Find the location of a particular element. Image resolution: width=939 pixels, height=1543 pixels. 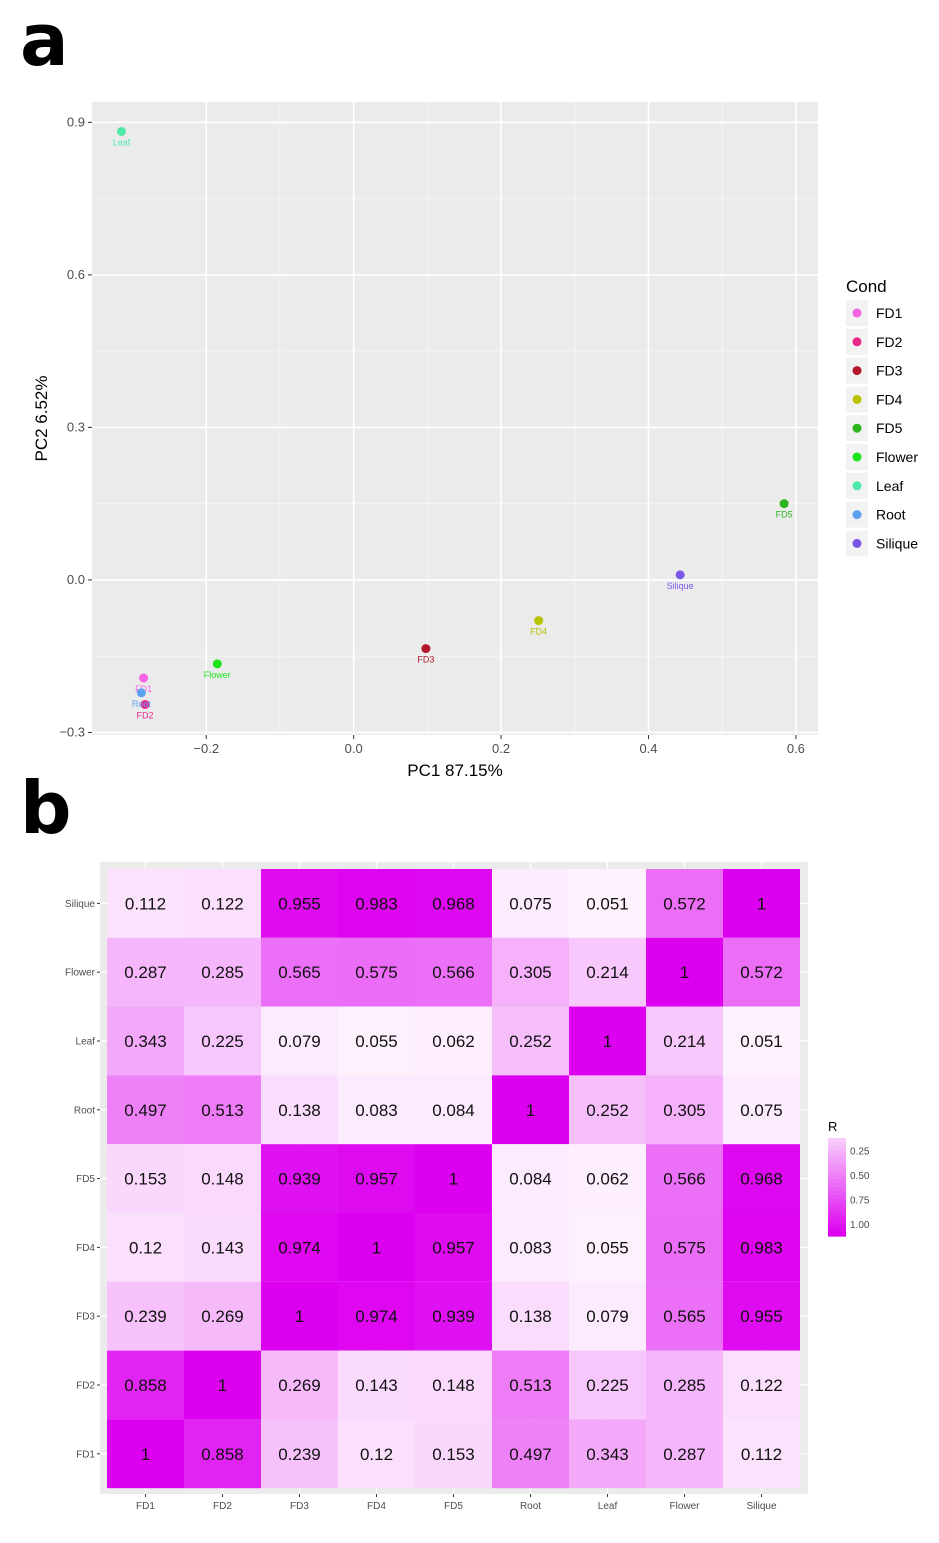

cell-label-fd5-fd5: 1 is located at coordinates (453, 1179).